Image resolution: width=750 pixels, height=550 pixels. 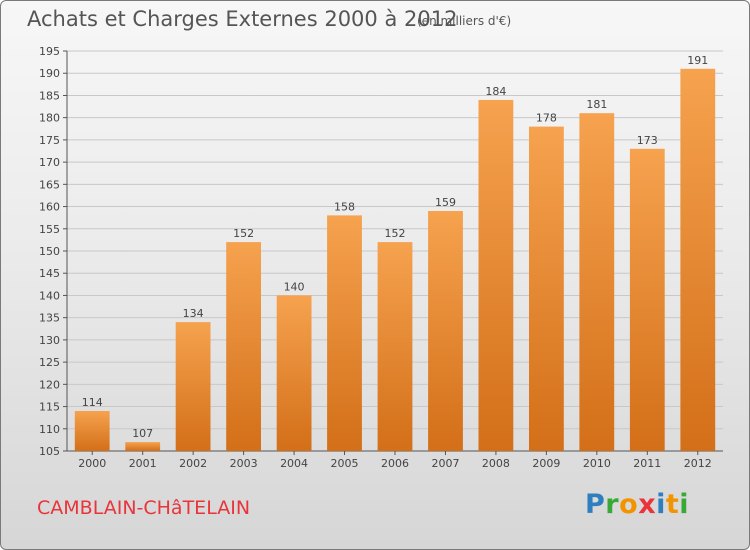 I want to click on y-tick-label: 160, so click(x=49, y=207).